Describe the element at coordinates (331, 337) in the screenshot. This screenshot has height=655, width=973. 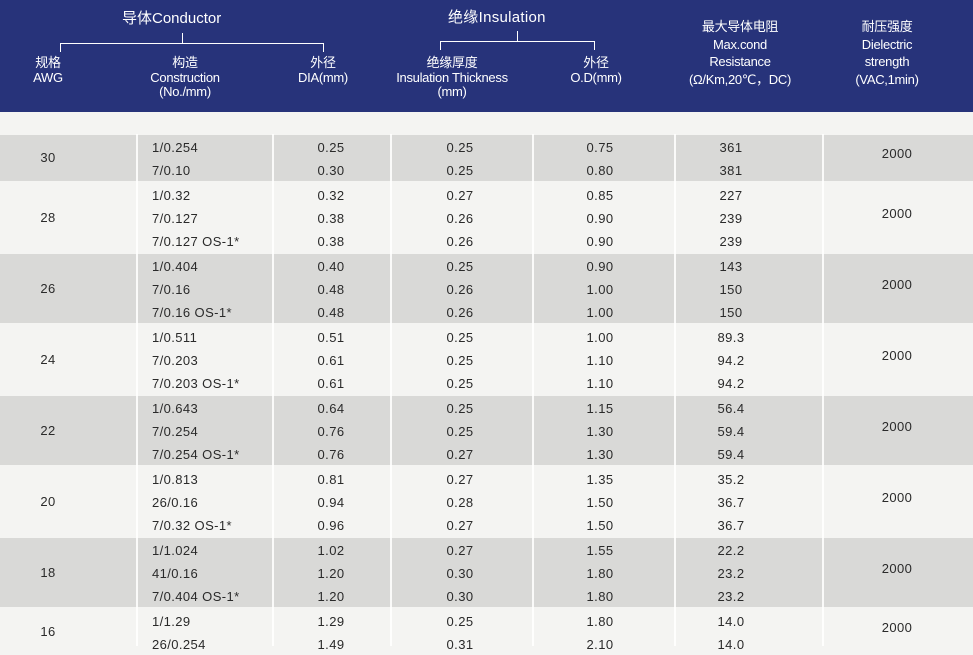
I see `dia-cell: 0.51` at that location.